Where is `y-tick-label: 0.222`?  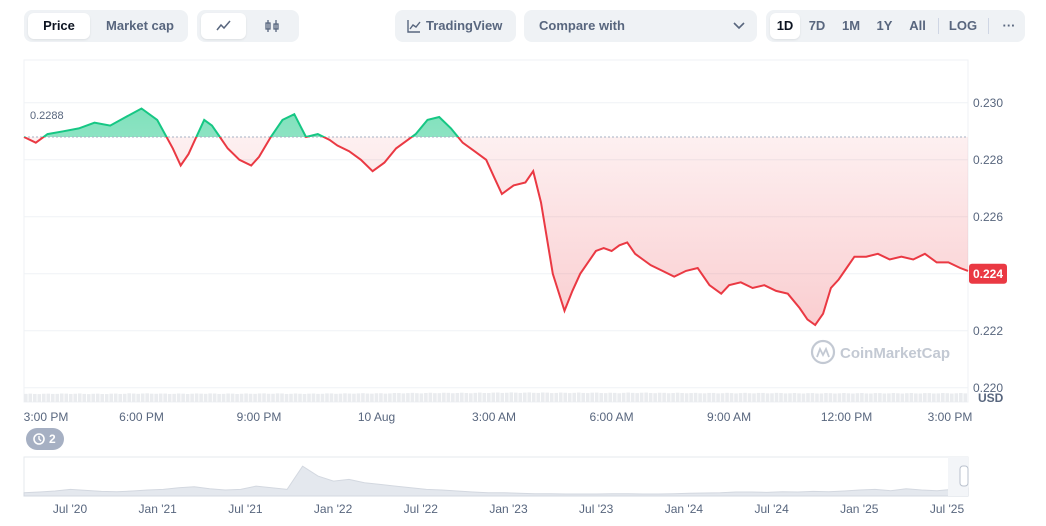 y-tick-label: 0.222 is located at coordinates (988, 331).